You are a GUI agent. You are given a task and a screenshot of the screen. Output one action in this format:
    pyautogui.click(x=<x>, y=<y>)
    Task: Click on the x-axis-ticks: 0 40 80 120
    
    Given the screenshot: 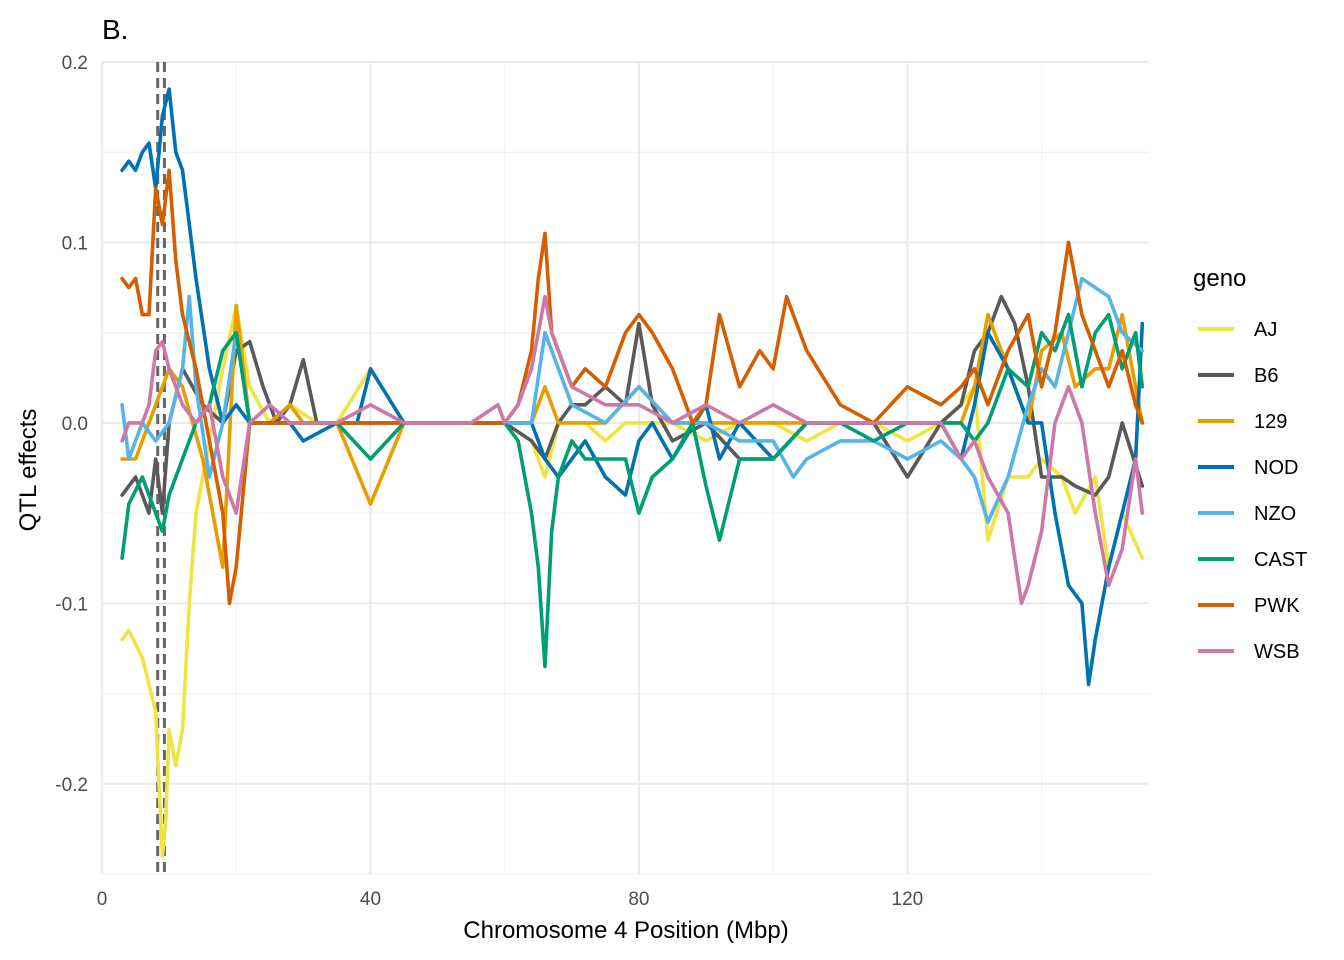 What is the action you would take?
    pyautogui.click(x=510, y=899)
    